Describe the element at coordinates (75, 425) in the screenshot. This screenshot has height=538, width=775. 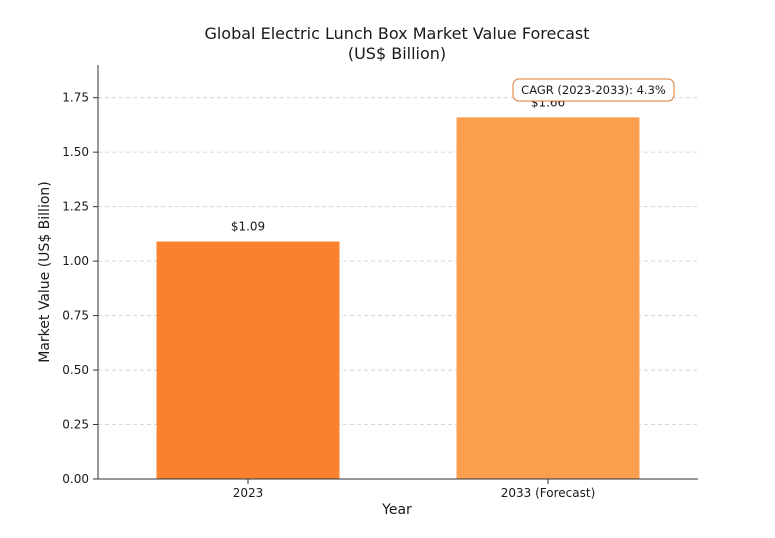
I see `y-tick-label: 0.25` at that location.